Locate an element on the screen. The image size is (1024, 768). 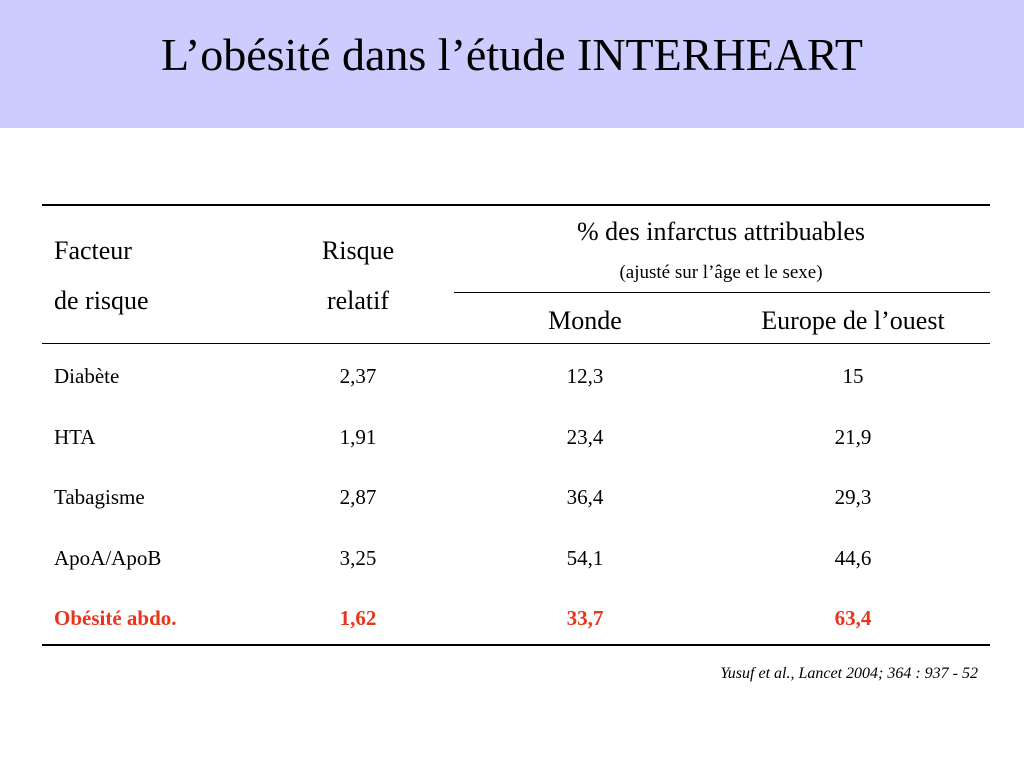
row-factor: Obésité abdo. is located at coordinates (115, 618).